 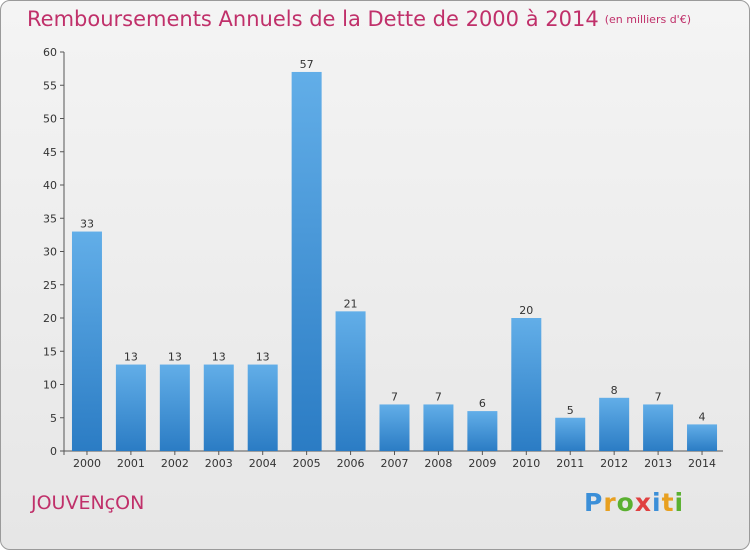 I want to click on x-tick-label: 2001, so click(x=131, y=463).